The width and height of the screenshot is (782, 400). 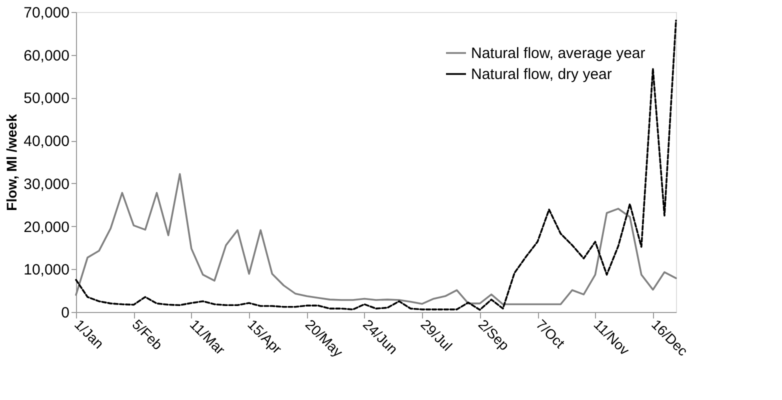 What do you see at coordinates (47, 13) in the screenshot?
I see `y-tick-label: 70,000` at bounding box center [47, 13].